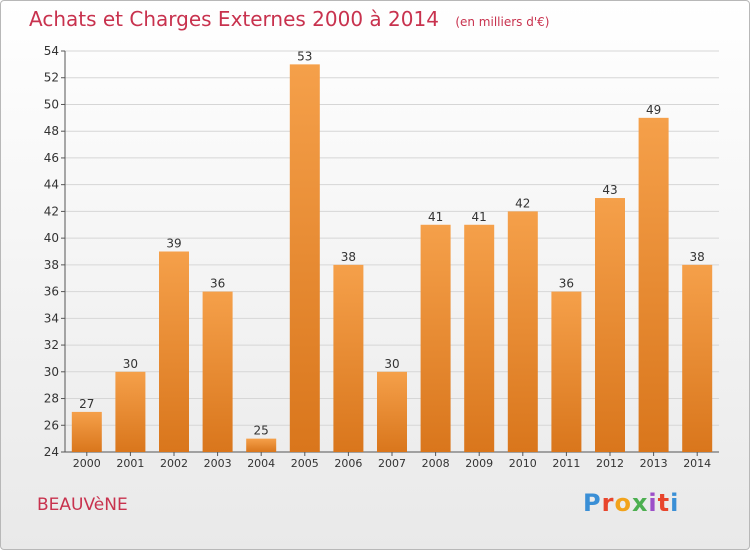 The width and height of the screenshot is (750, 551). I want to click on bar-2009, so click(479, 338).